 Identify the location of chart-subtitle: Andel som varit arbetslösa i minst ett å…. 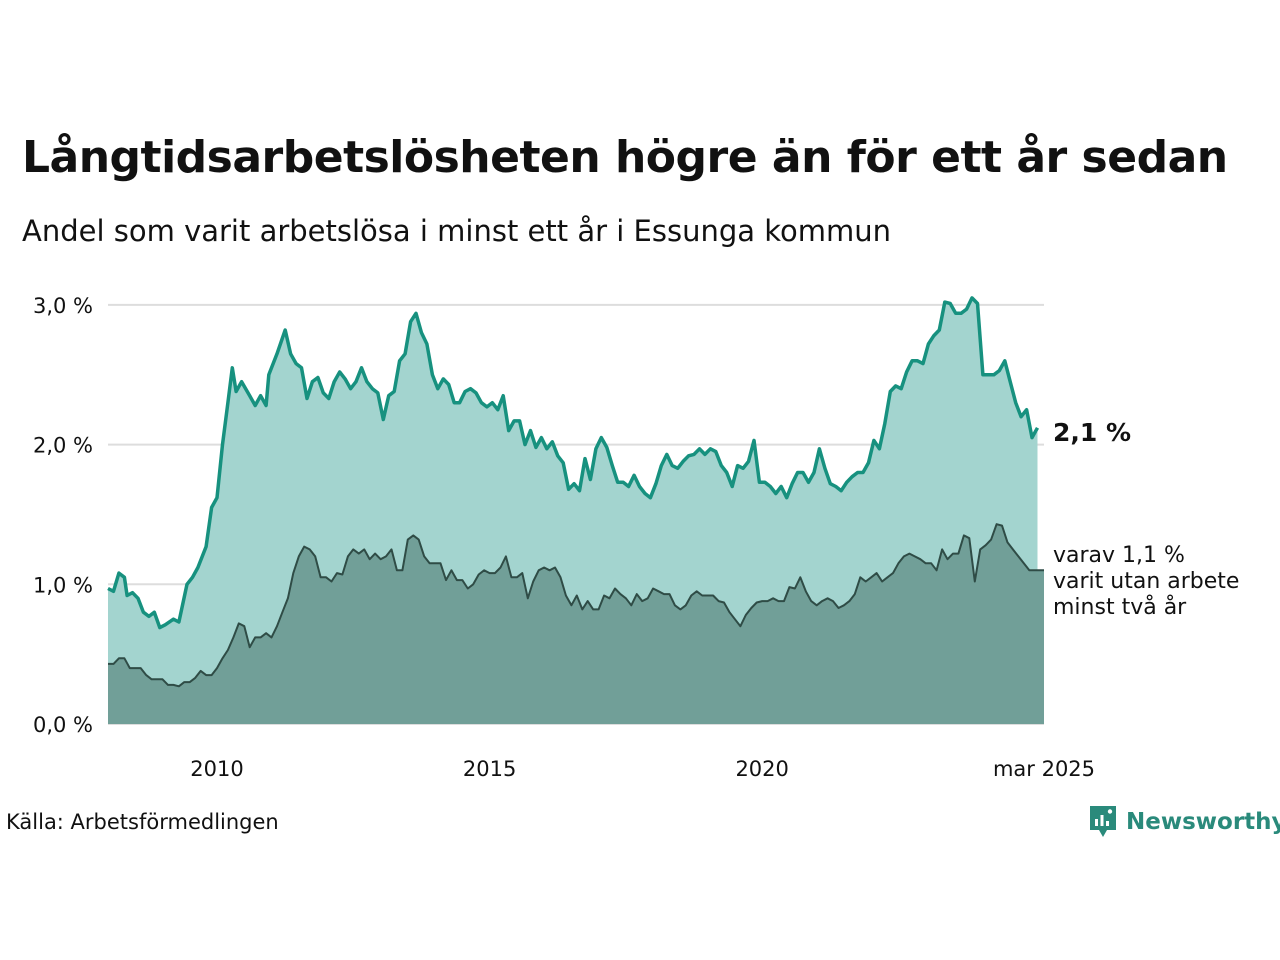
(456, 231).